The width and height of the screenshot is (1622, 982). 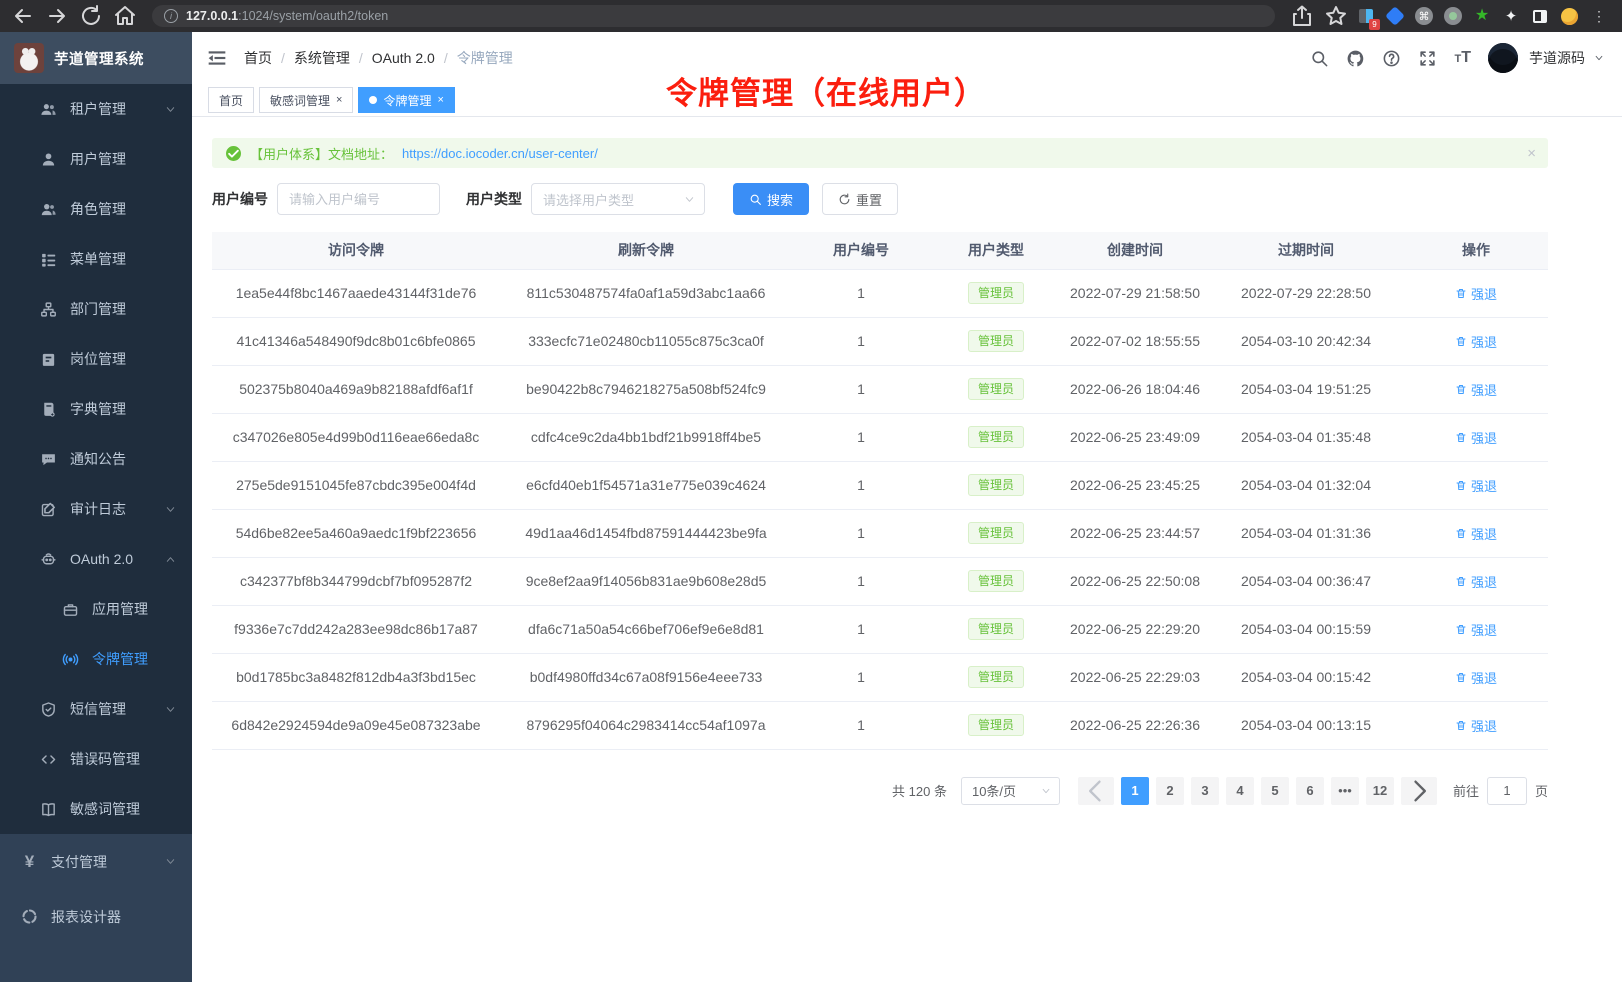 I want to click on sidebar-item-15: ¥ 支付管理, so click(x=96, y=861).